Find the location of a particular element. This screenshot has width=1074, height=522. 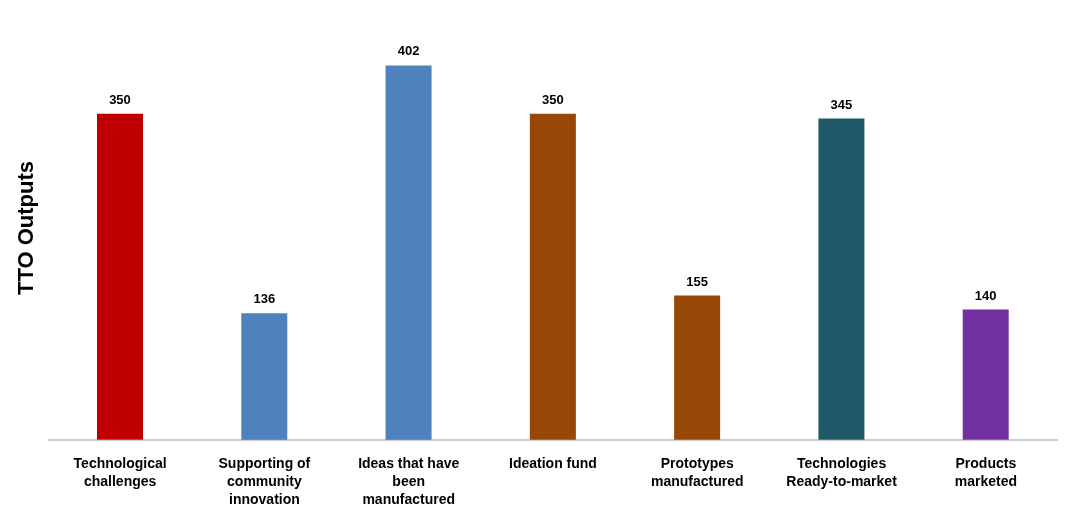

y-axis-title: TTO Outputs is located at coordinates (25, 227).